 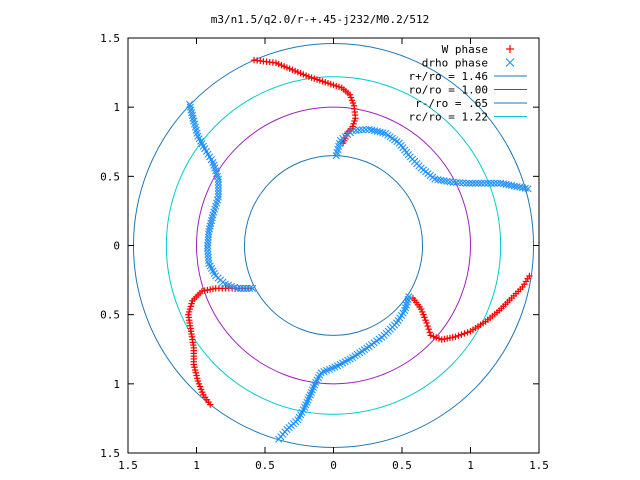 What do you see at coordinates (470, 465) in the screenshot?
I see `x-tick-label-5: 1` at bounding box center [470, 465].